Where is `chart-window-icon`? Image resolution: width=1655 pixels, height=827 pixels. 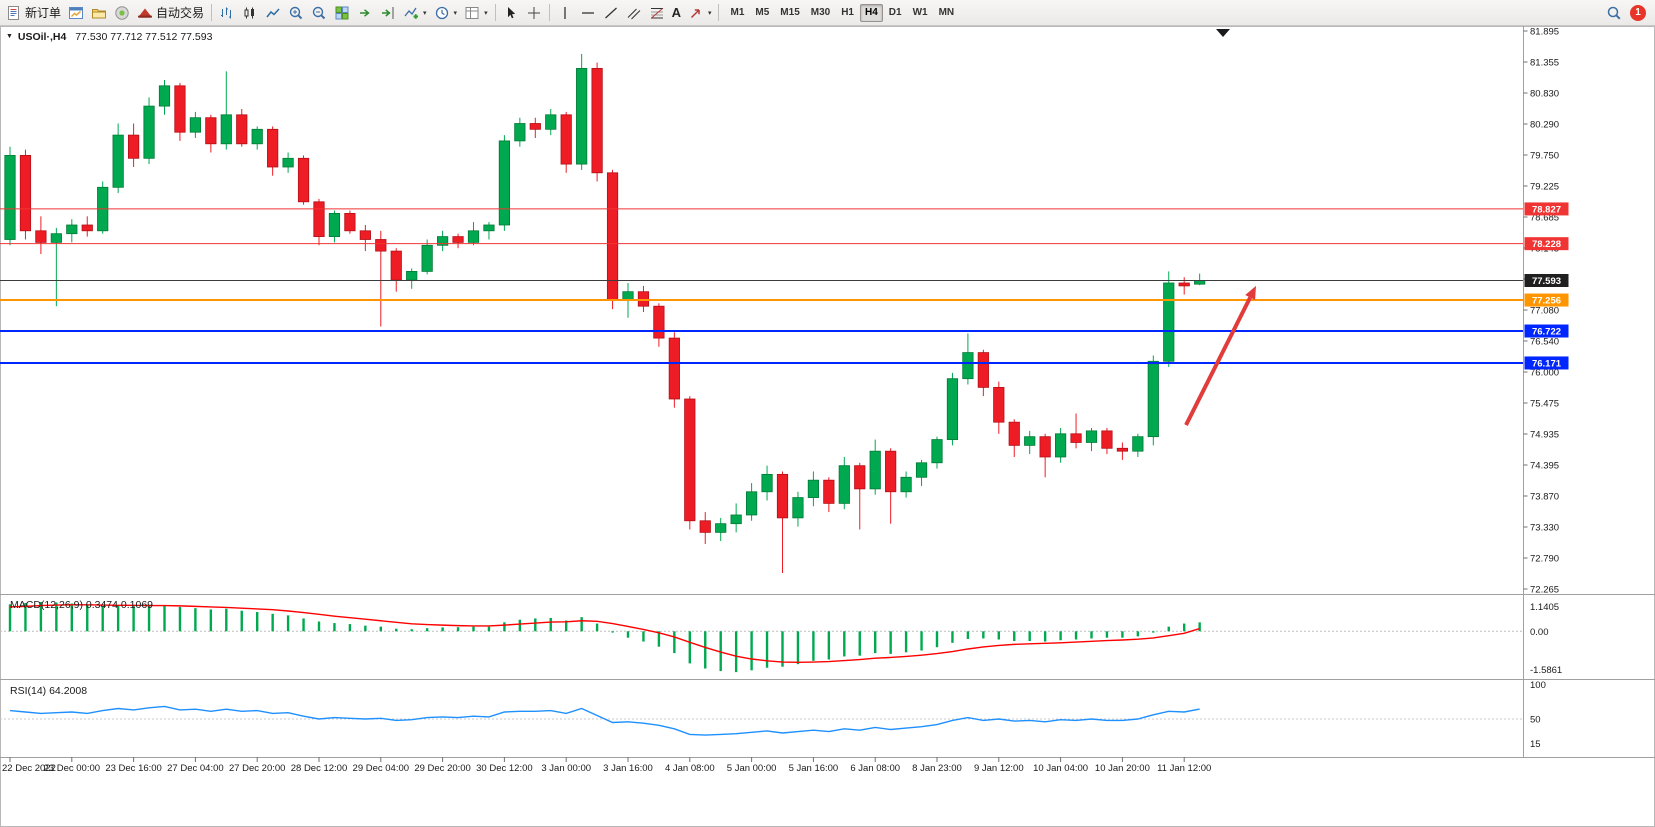
chart-window-icon is located at coordinates (76, 12).